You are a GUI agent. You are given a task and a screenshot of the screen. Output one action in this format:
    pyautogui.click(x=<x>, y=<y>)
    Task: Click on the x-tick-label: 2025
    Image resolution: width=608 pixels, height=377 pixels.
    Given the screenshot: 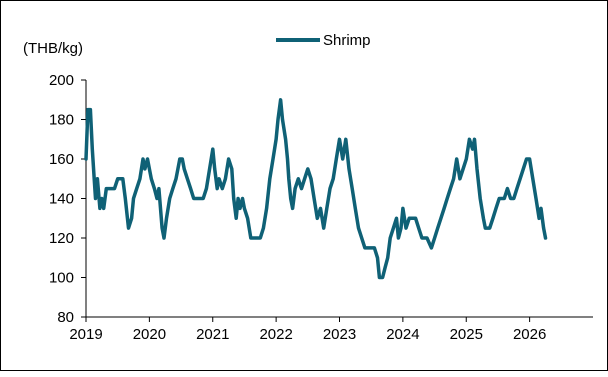 What is the action you would take?
    pyautogui.click(x=466, y=334)
    